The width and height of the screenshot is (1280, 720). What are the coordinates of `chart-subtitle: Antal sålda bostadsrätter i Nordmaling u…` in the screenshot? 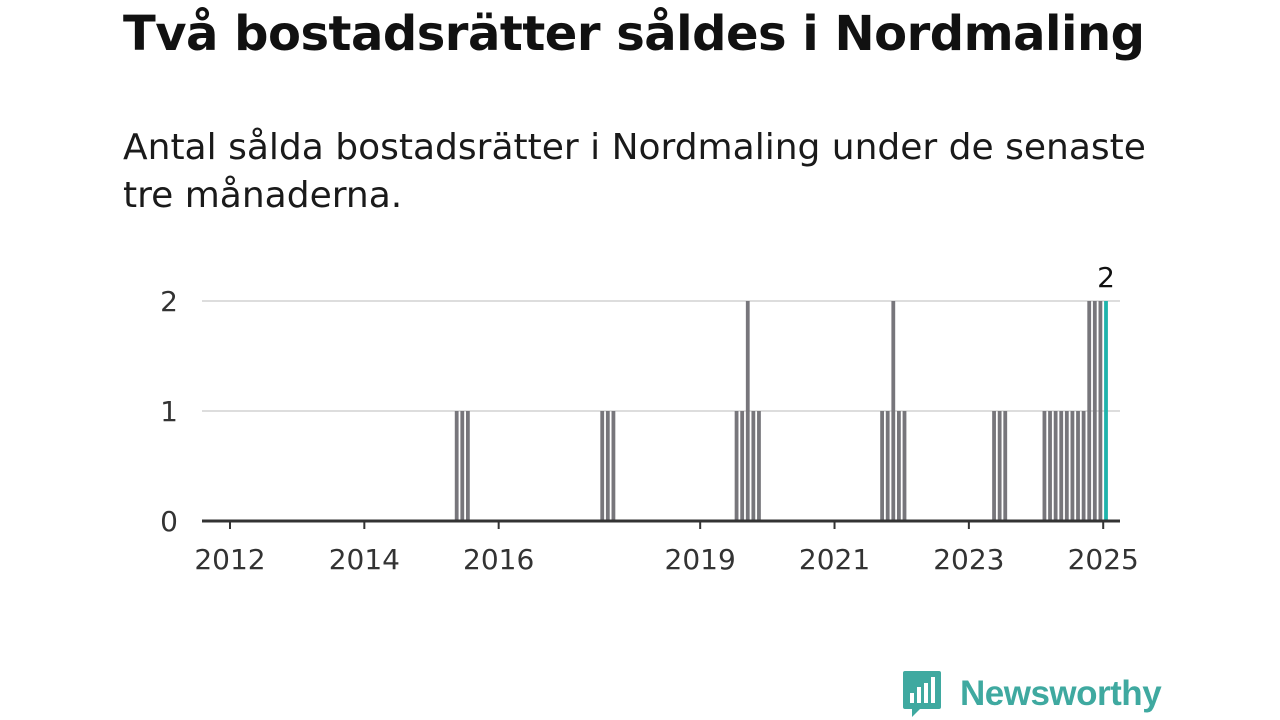 It's located at (634, 171).